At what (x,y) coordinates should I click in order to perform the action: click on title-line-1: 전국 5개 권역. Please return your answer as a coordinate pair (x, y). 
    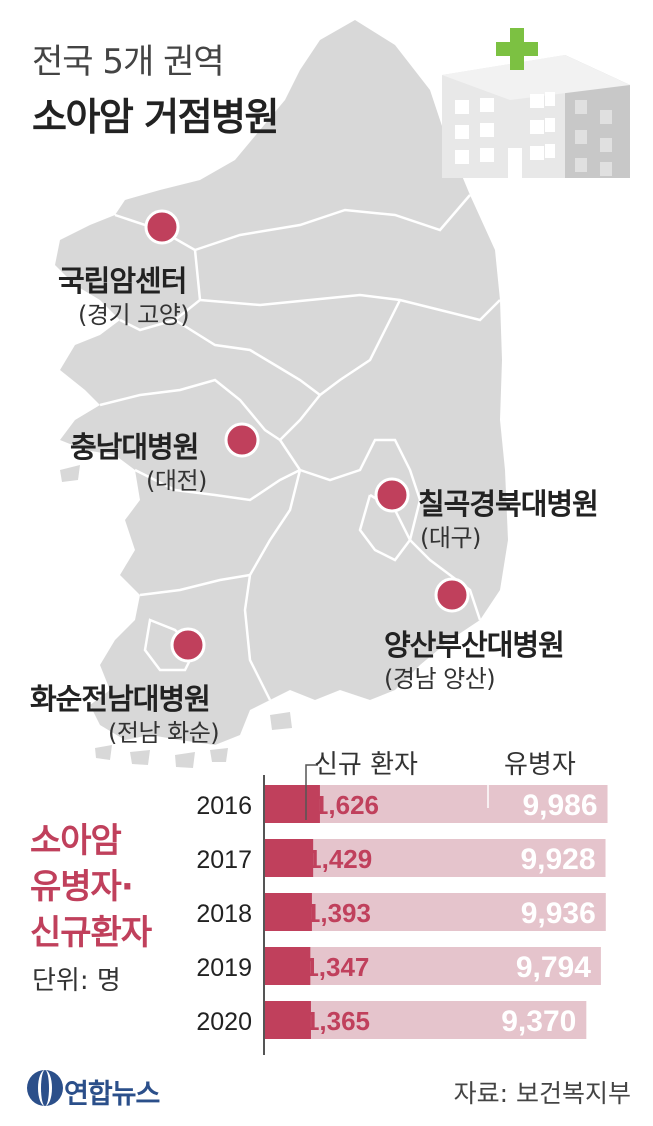
    Looking at the image, I should click on (128, 62).